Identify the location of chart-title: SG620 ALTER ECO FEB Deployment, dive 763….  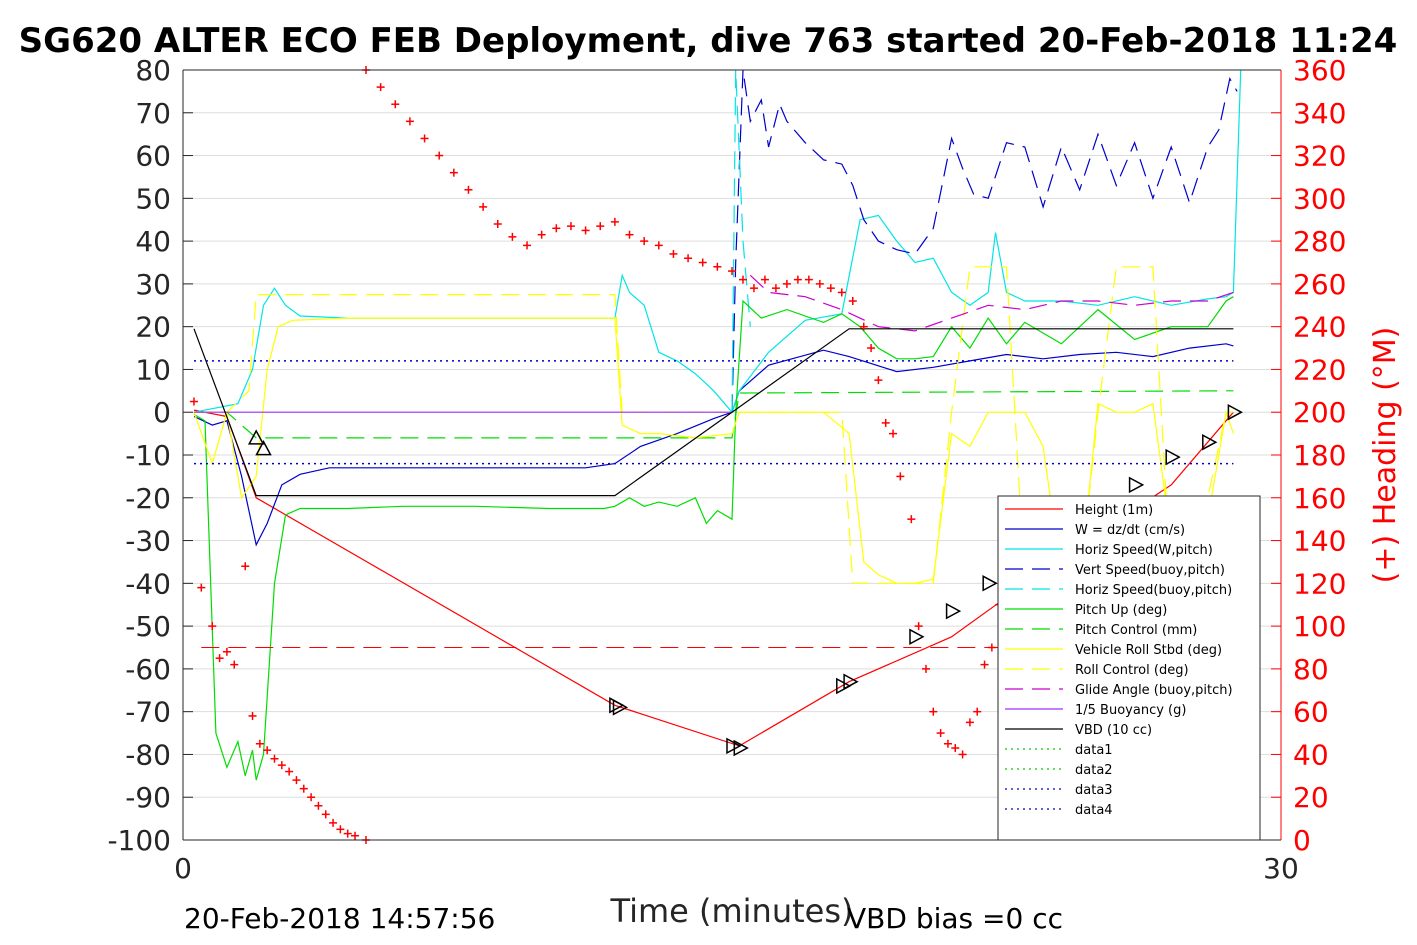
(708, 41).